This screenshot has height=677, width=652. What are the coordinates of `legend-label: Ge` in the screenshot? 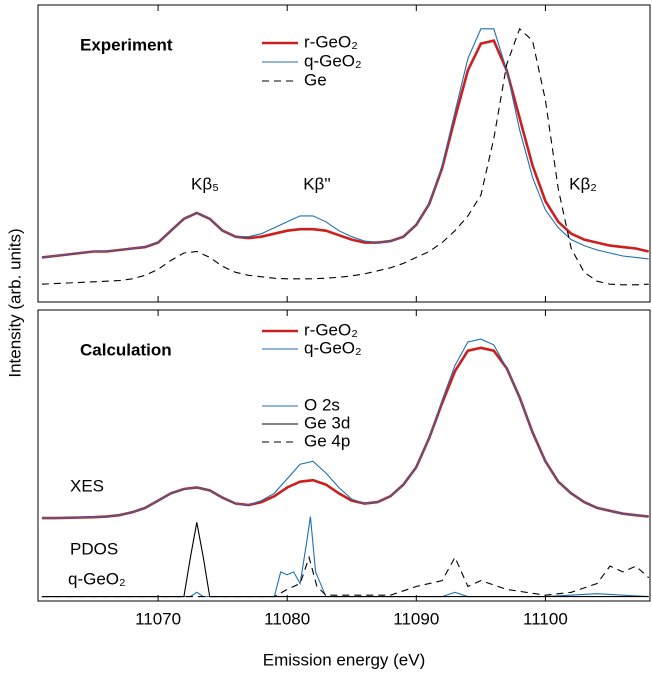 It's located at (315, 79).